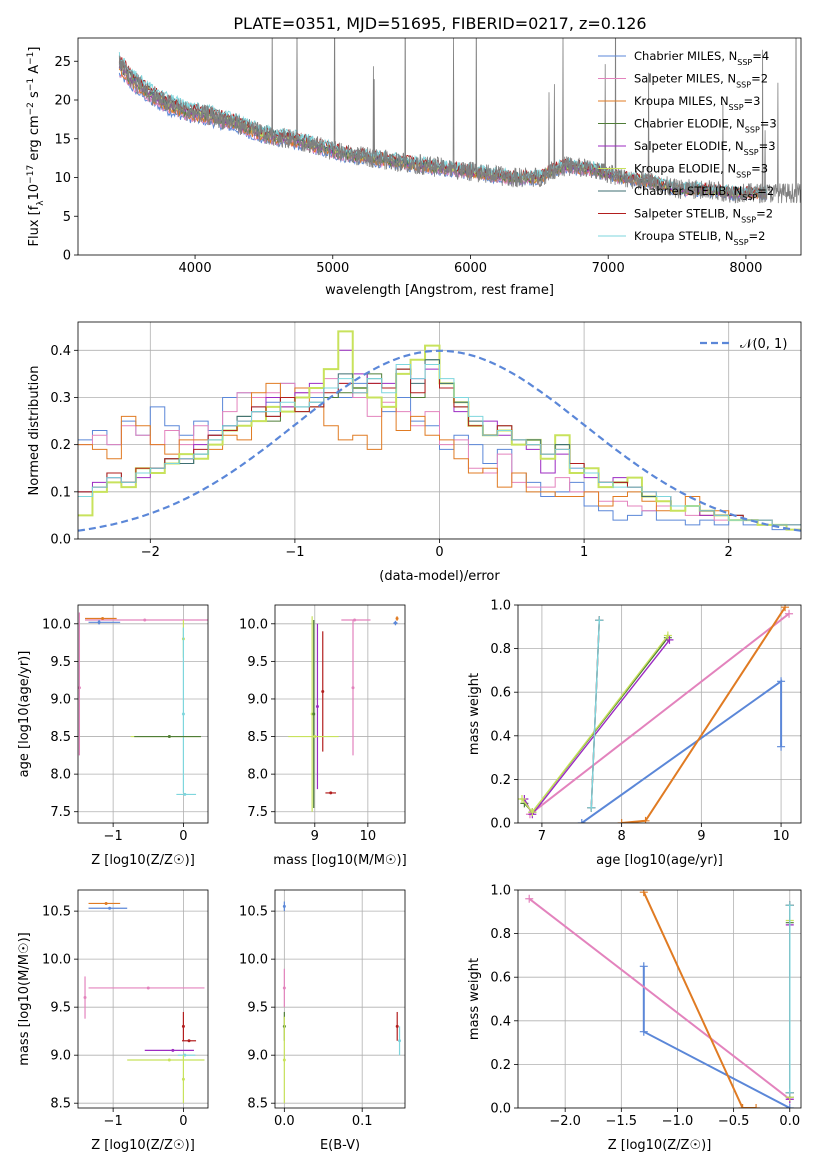  What do you see at coordinates (41, 203) in the screenshot?
I see `label-part: λ` at bounding box center [41, 203].